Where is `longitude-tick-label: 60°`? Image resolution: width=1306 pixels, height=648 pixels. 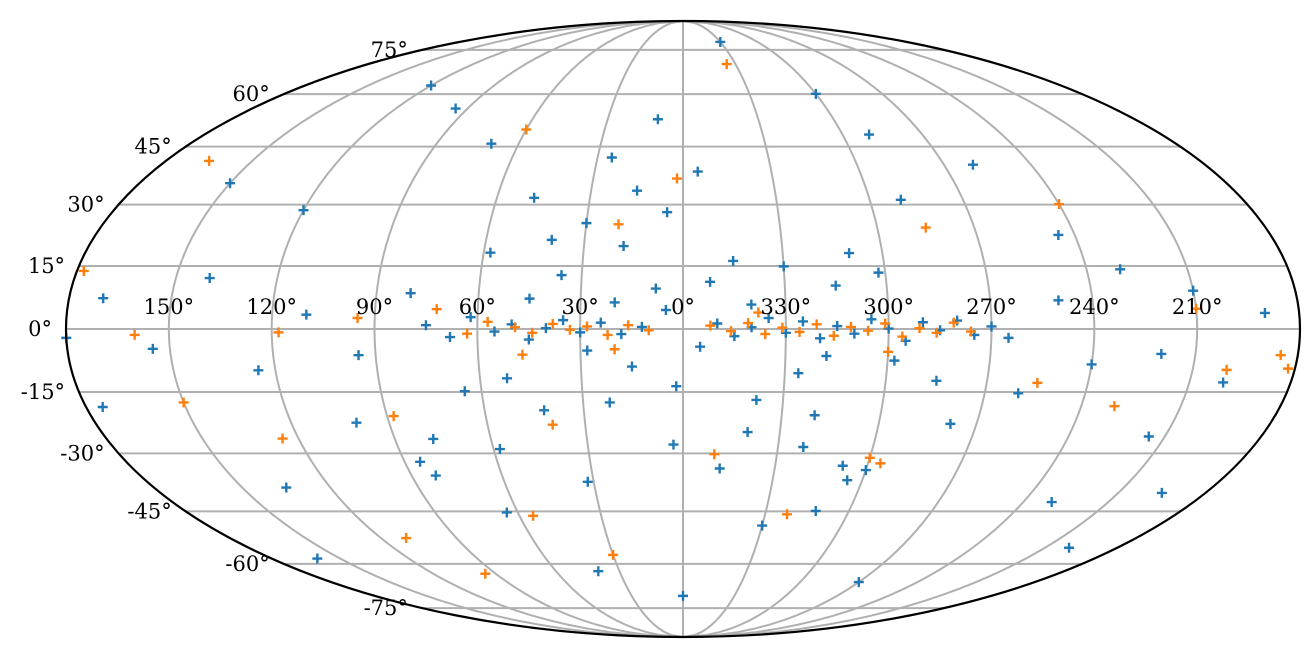
longitude-tick-label: 60° is located at coordinates (477, 307).